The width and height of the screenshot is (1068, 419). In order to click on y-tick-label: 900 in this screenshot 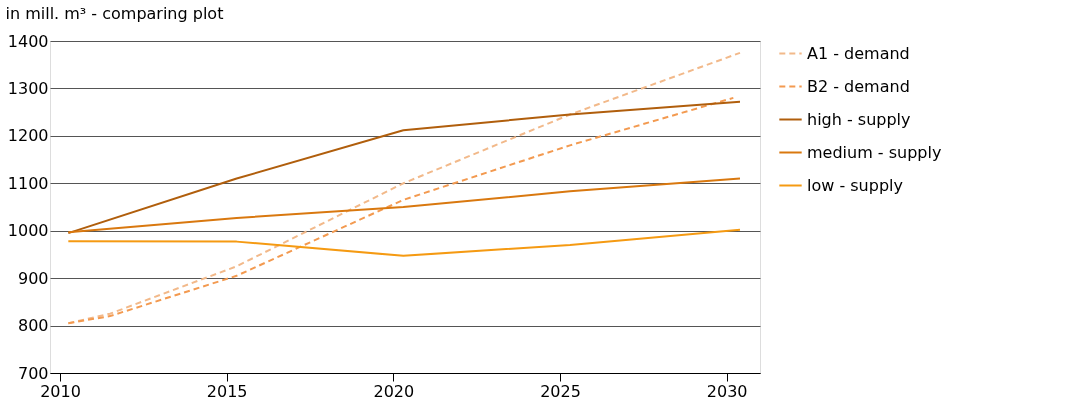, I will do `click(33, 278)`.